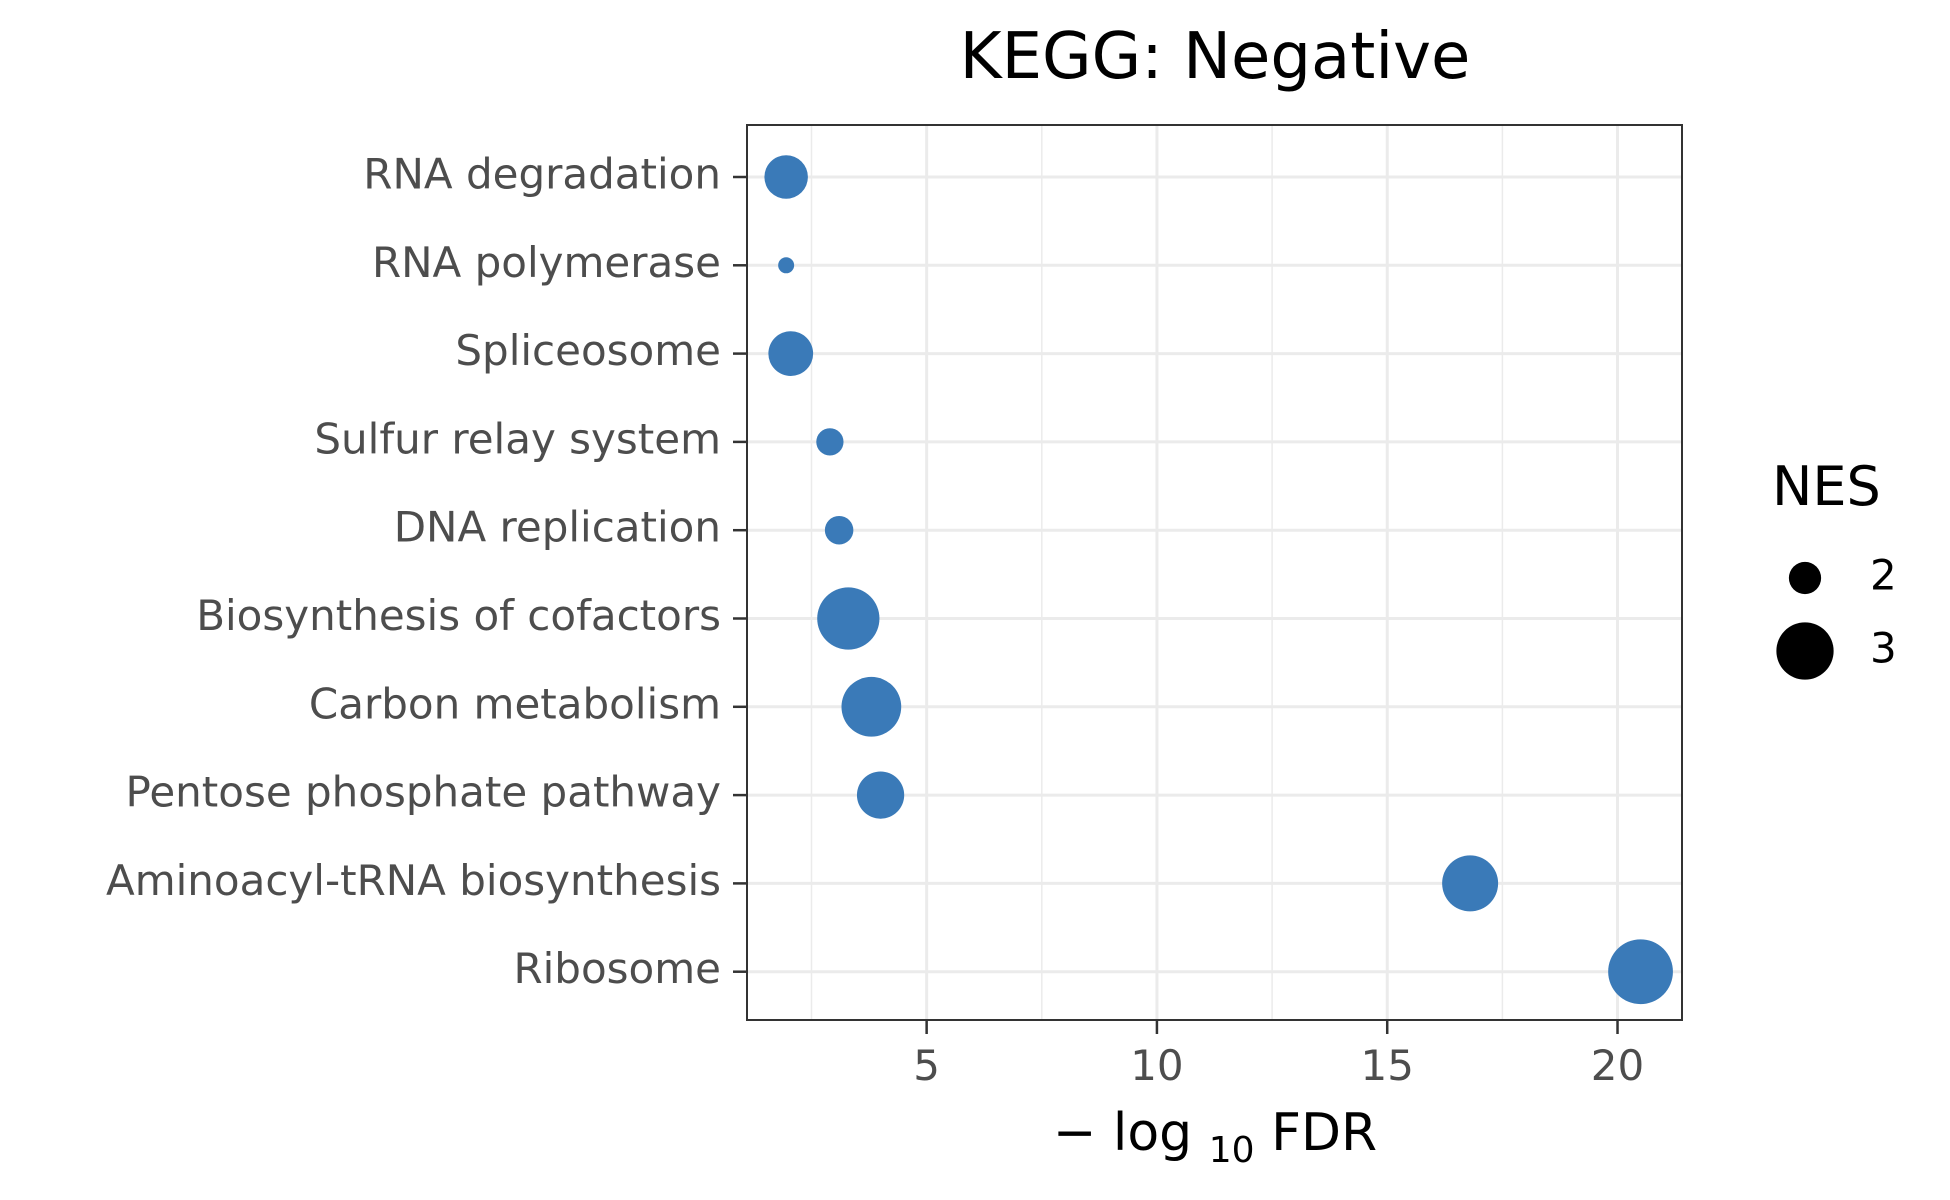 The image size is (1950, 1200). Describe the element at coordinates (791, 353) in the screenshot. I see `point-spliceosome` at that location.